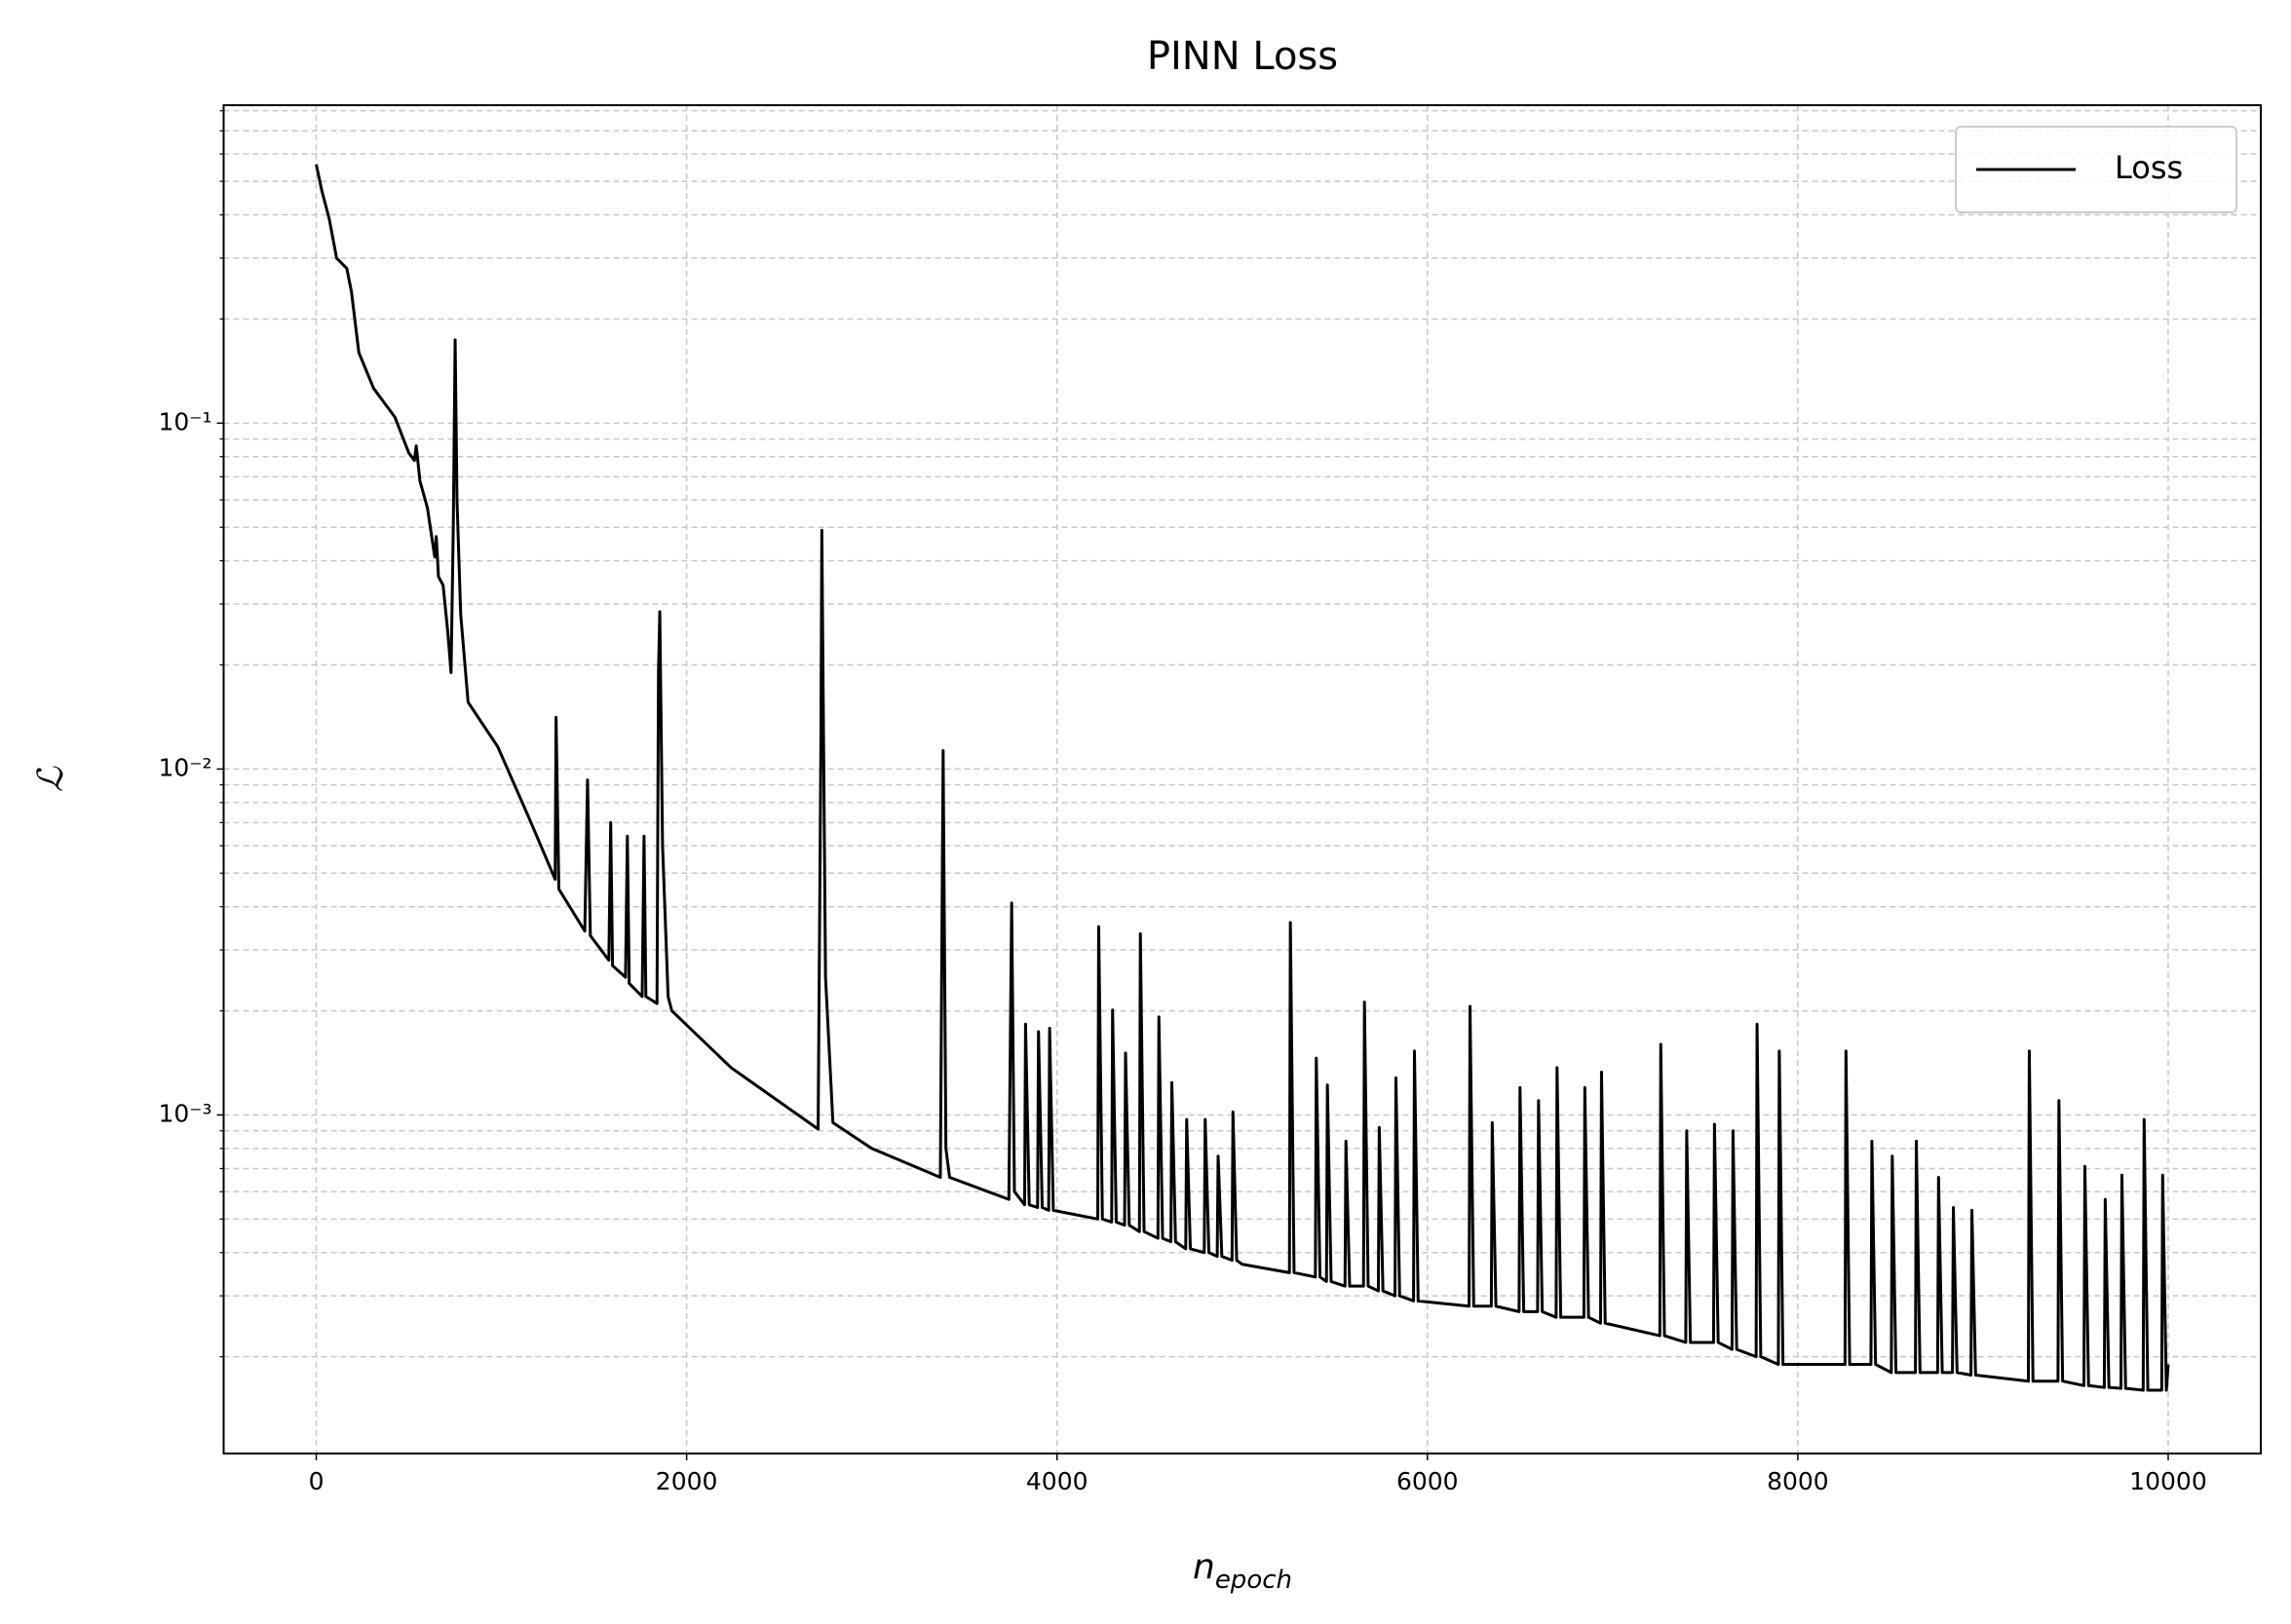  Describe the element at coordinates (184, 421) in the screenshot. I see `y-tick-label: 10⁻¹` at that location.